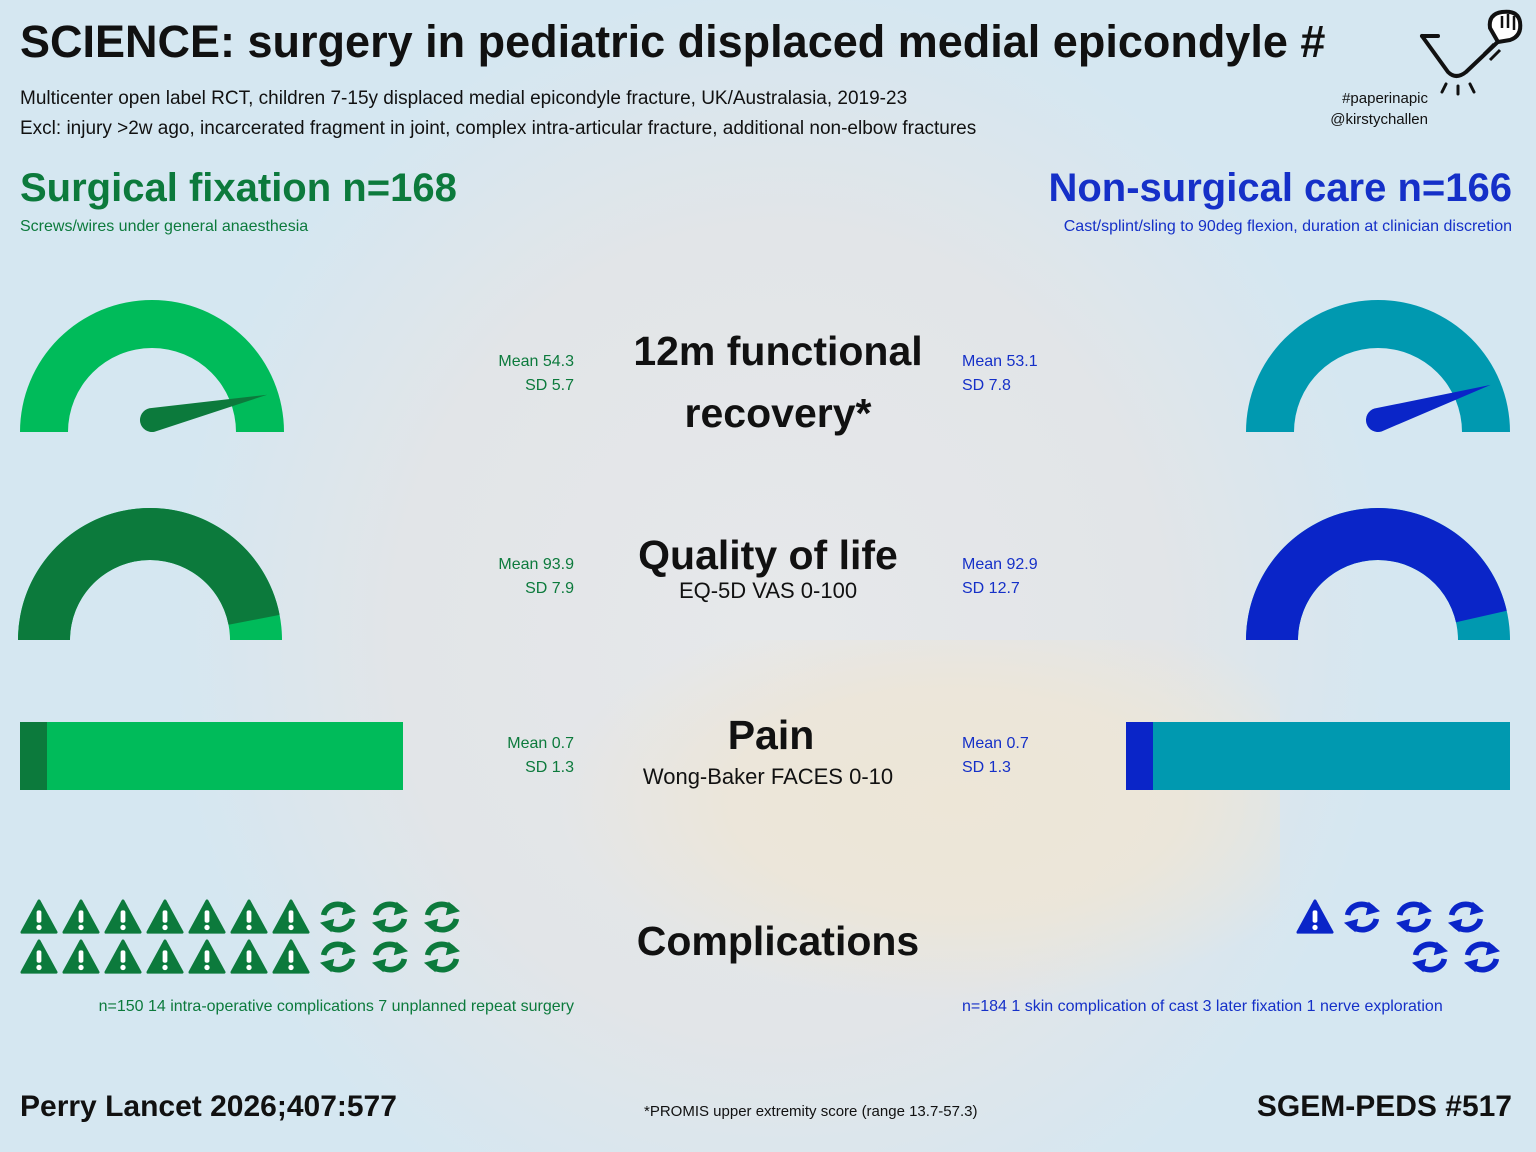  What do you see at coordinates (238, 188) in the screenshot?
I see `surgical-arm-title: Surgical fixation n=168` at bounding box center [238, 188].